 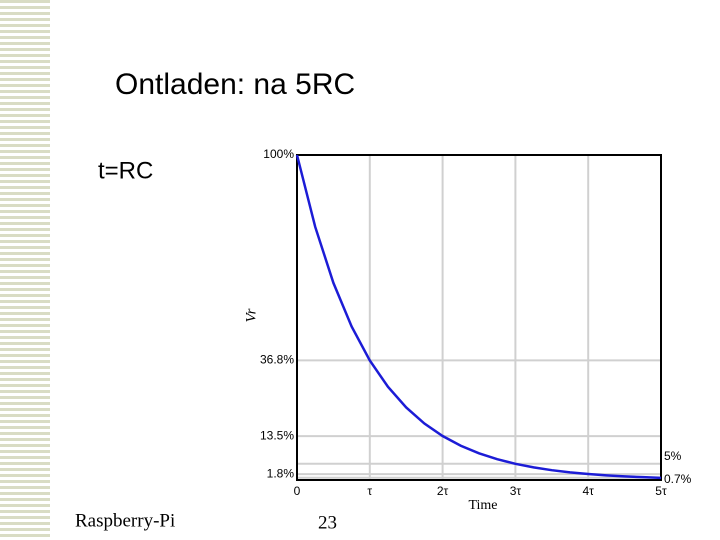 I want to click on x-tick-label: 0, so click(x=297, y=491).